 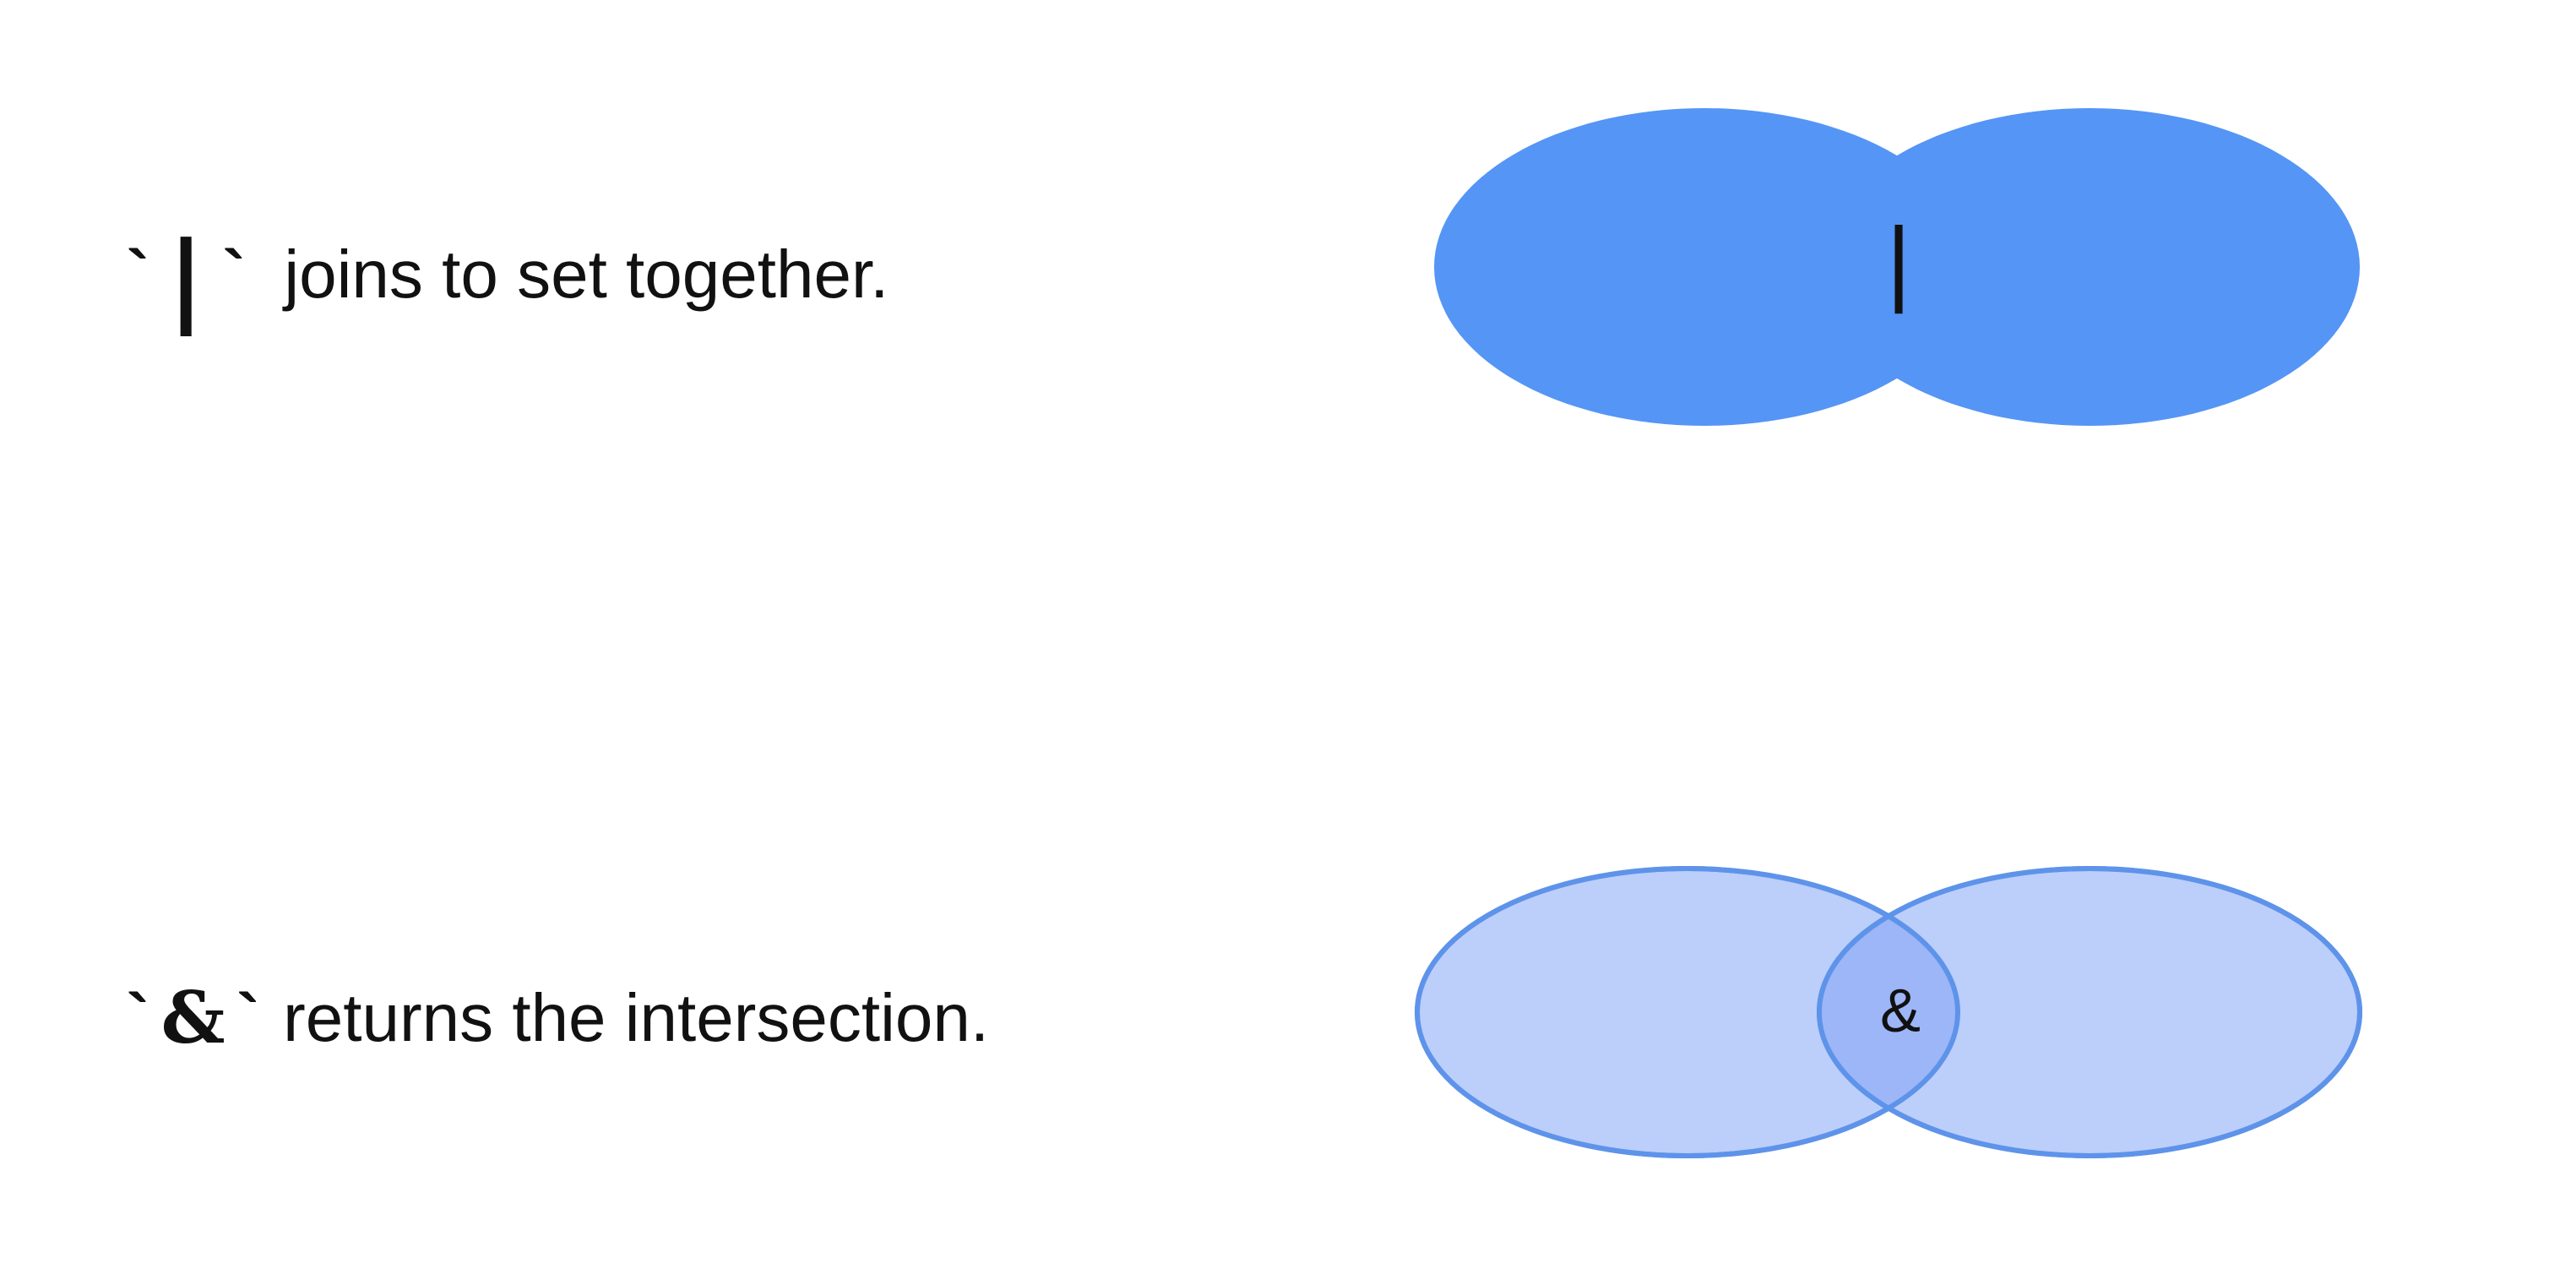 I want to click on union-center-label: |, so click(x=1898, y=261).